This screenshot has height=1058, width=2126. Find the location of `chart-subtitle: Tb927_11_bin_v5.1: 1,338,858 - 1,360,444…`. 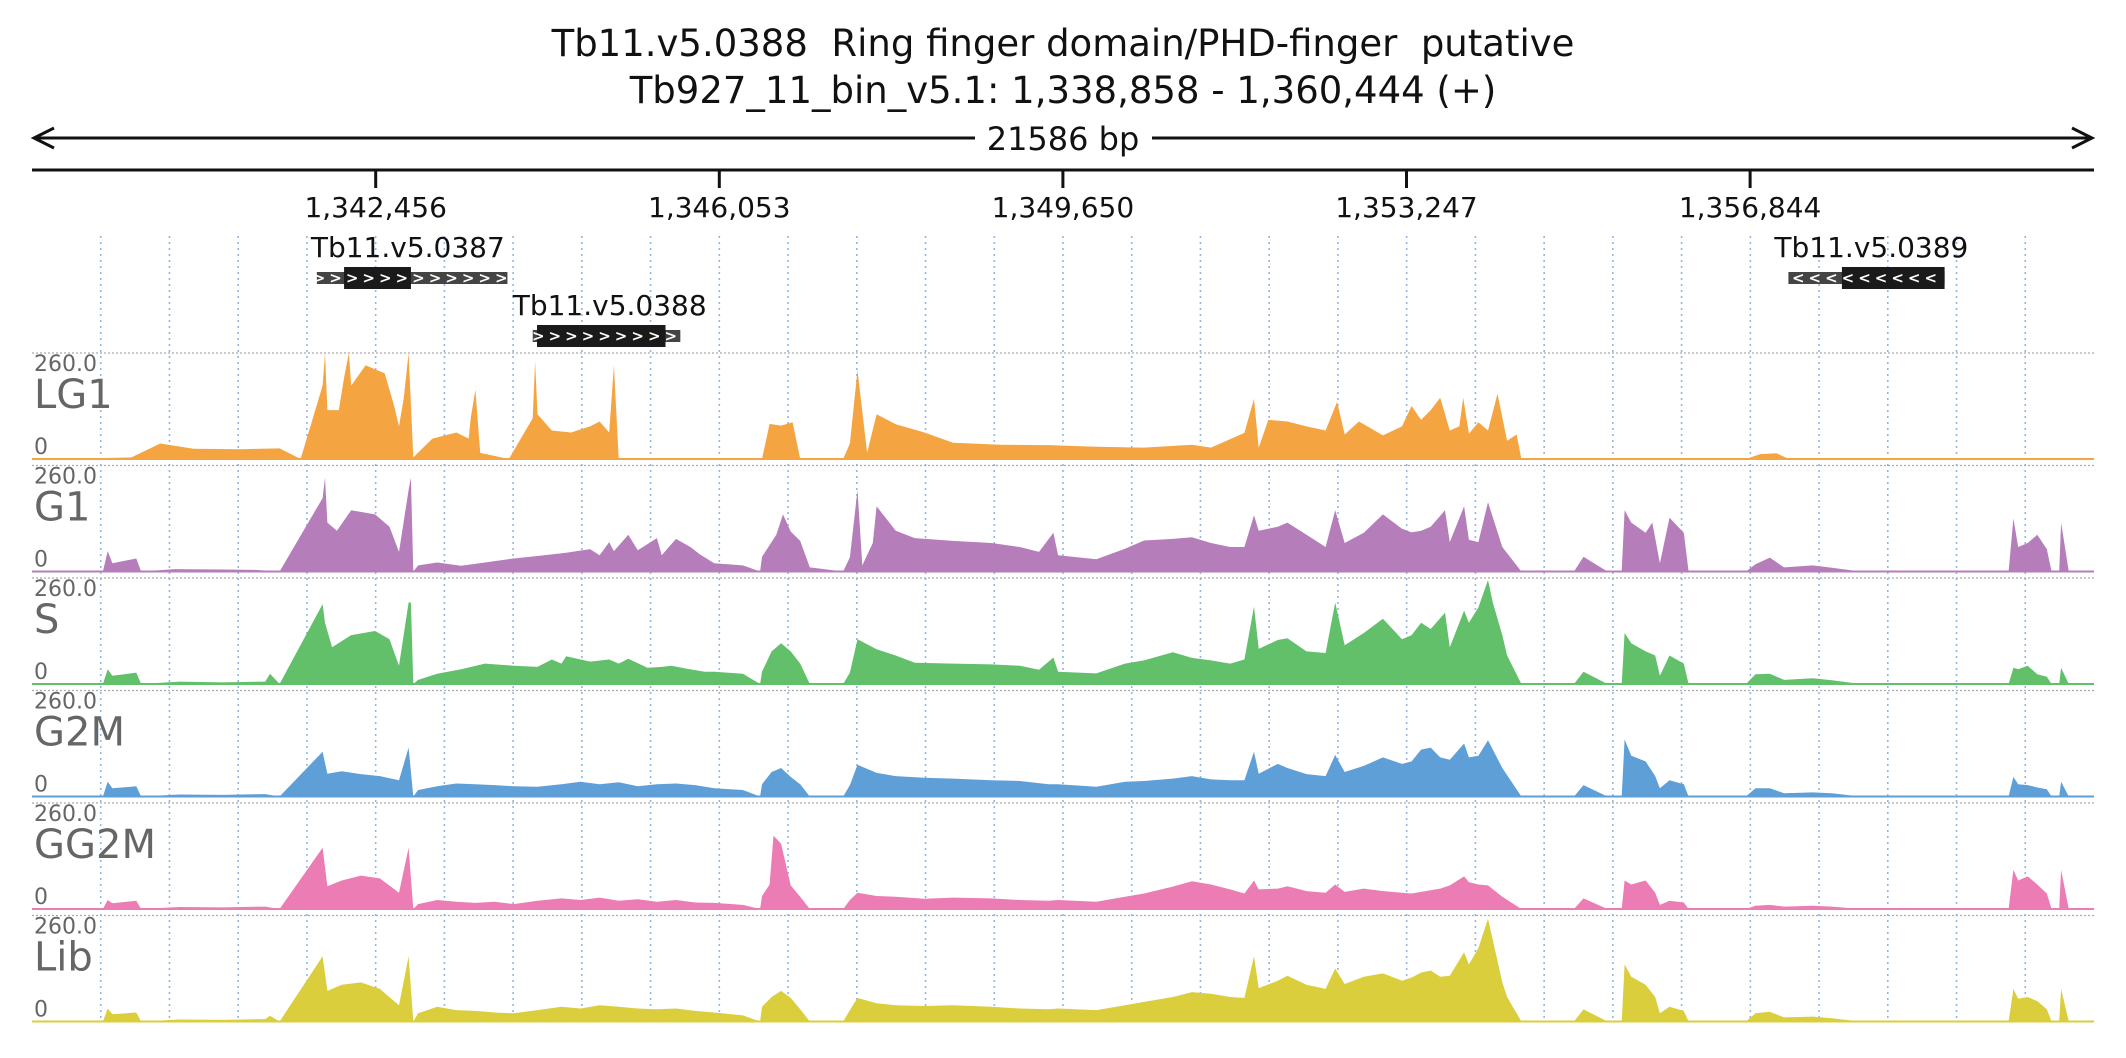

chart-subtitle: Tb927_11_bin_v5.1: 1,338,858 - 1,360,444… is located at coordinates (1063, 90).